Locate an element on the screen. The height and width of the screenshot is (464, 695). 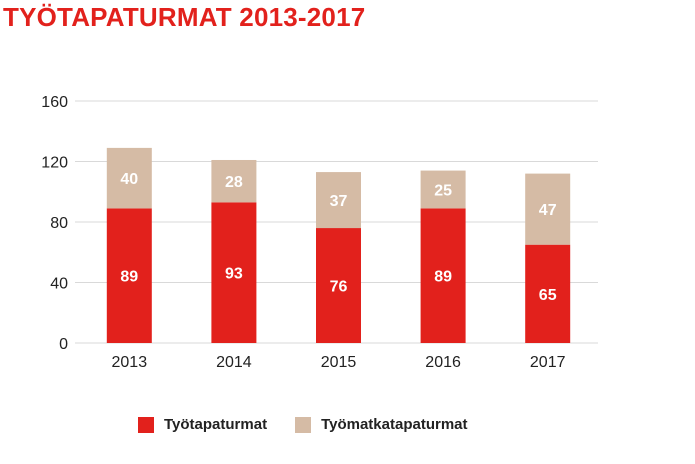
data-label: 76 is located at coordinates (339, 287).